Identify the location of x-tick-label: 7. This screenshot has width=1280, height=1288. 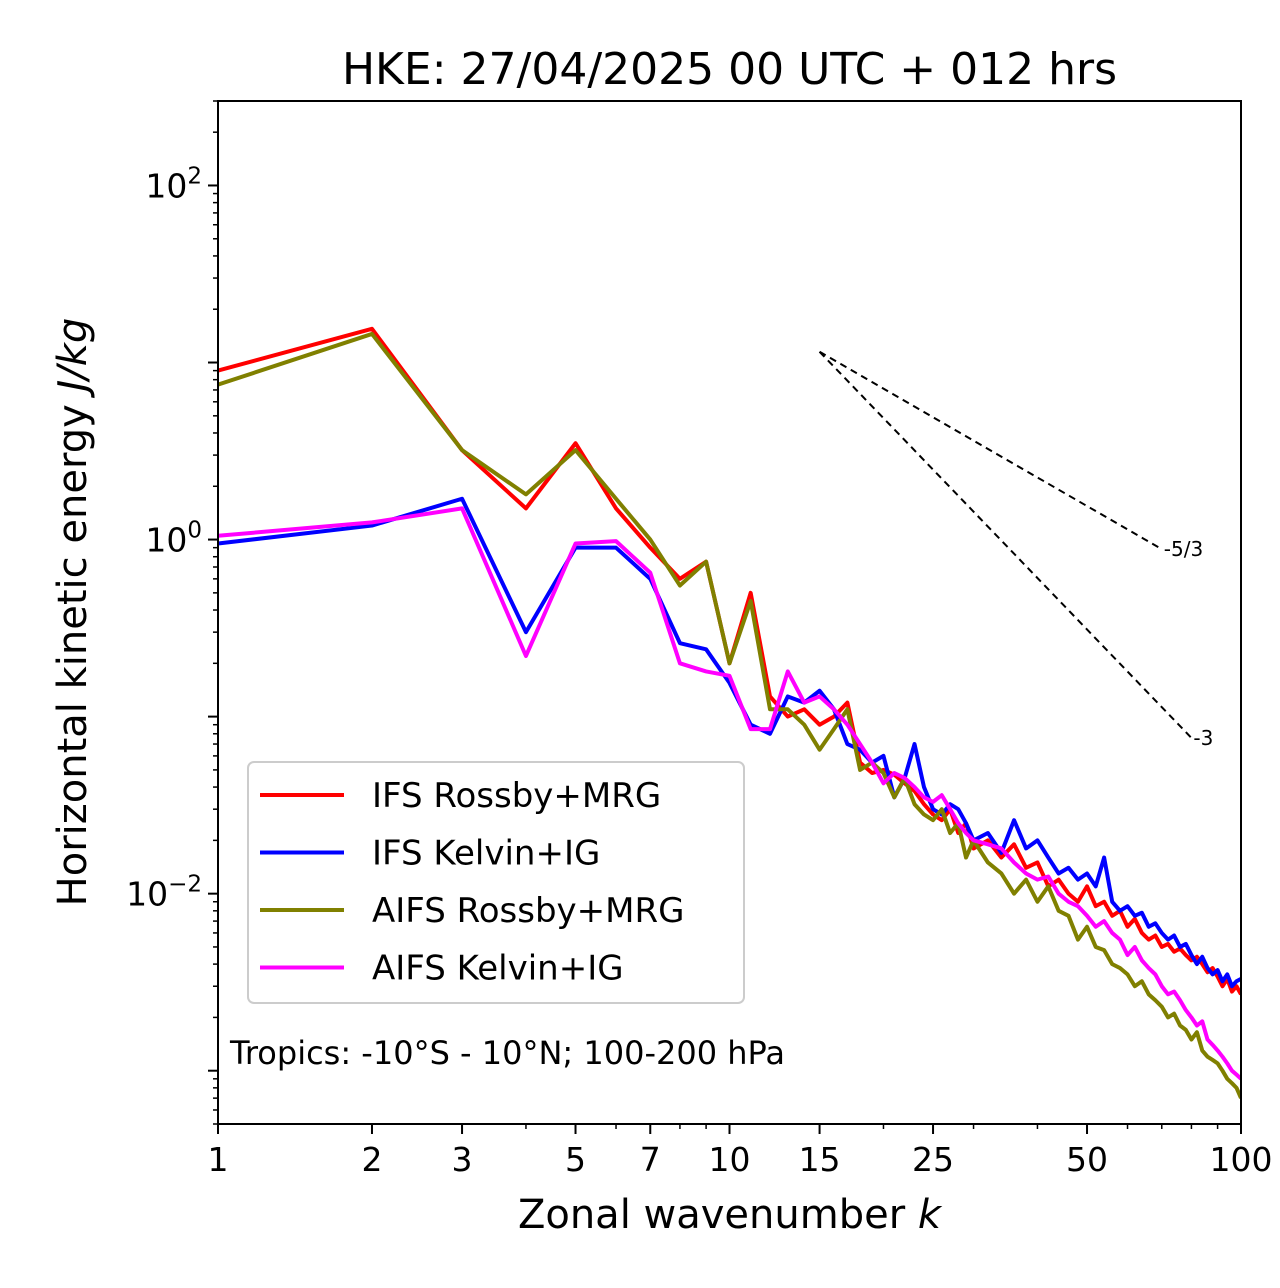
(650, 1159).